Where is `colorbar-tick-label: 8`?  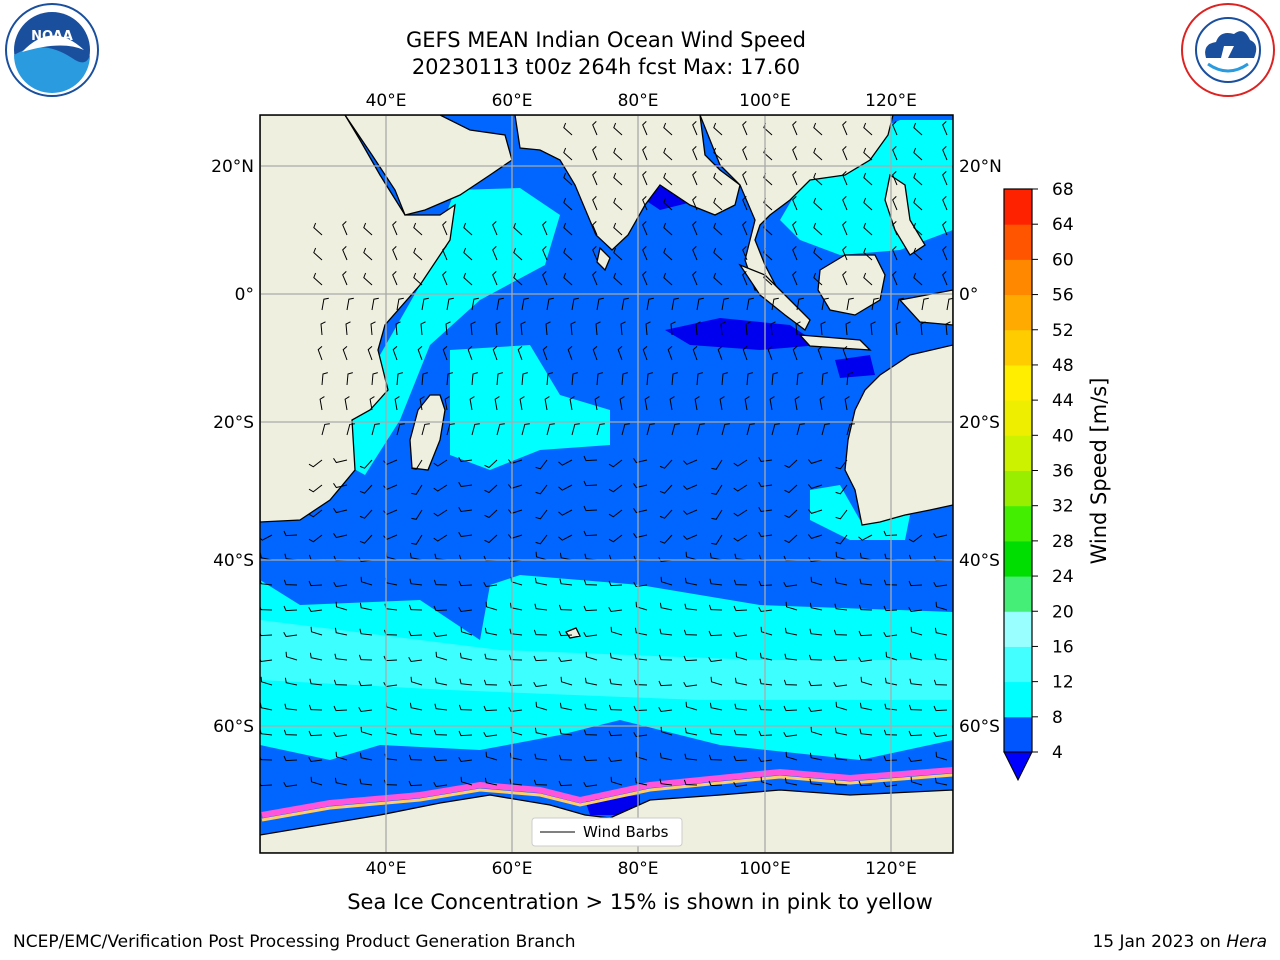
colorbar-tick-label: 8 is located at coordinates (1057, 718).